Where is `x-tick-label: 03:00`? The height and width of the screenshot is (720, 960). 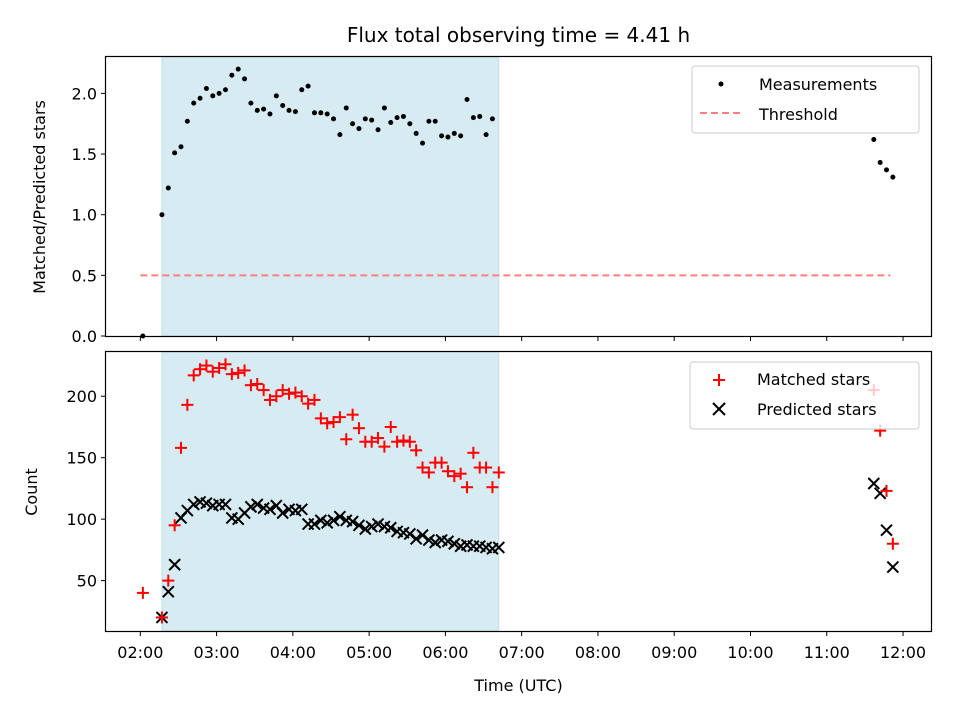
x-tick-label: 03:00 is located at coordinates (217, 652).